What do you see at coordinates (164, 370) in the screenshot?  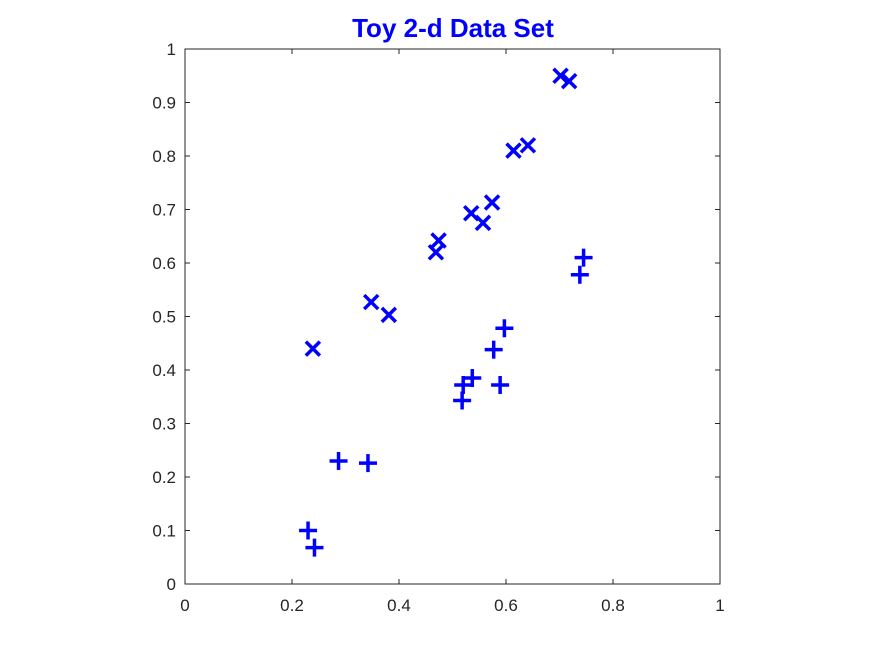 I see `y-tick-label: 0.4` at bounding box center [164, 370].